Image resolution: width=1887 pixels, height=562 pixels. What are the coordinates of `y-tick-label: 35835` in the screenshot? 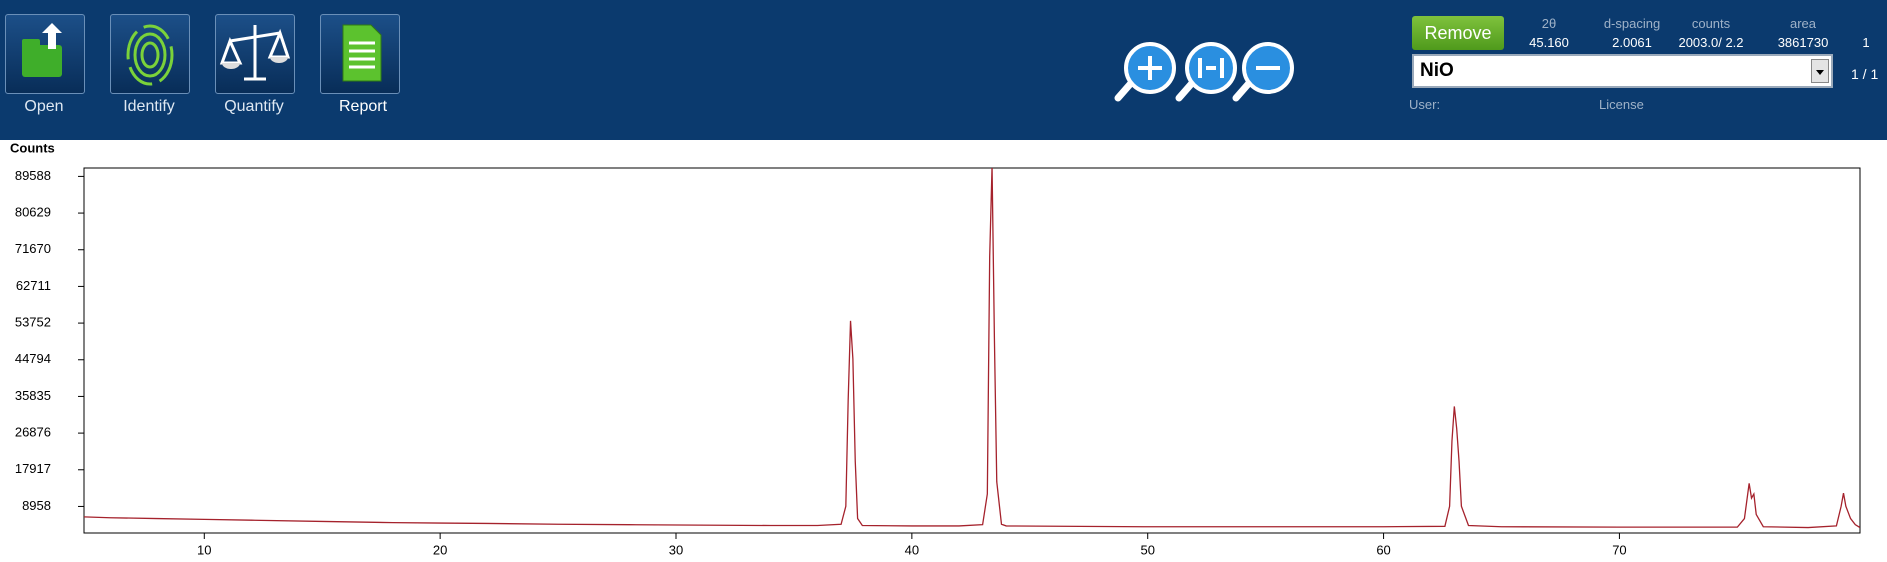 It's located at (33, 395).